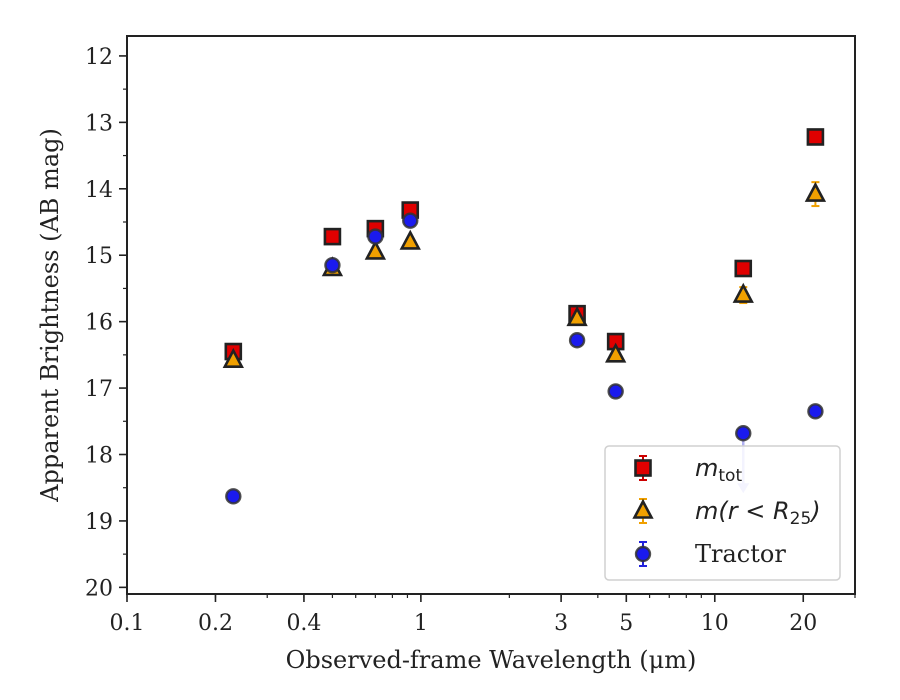  What do you see at coordinates (127, 623) in the screenshot?
I see `x-tick-label: 0.1` at bounding box center [127, 623].